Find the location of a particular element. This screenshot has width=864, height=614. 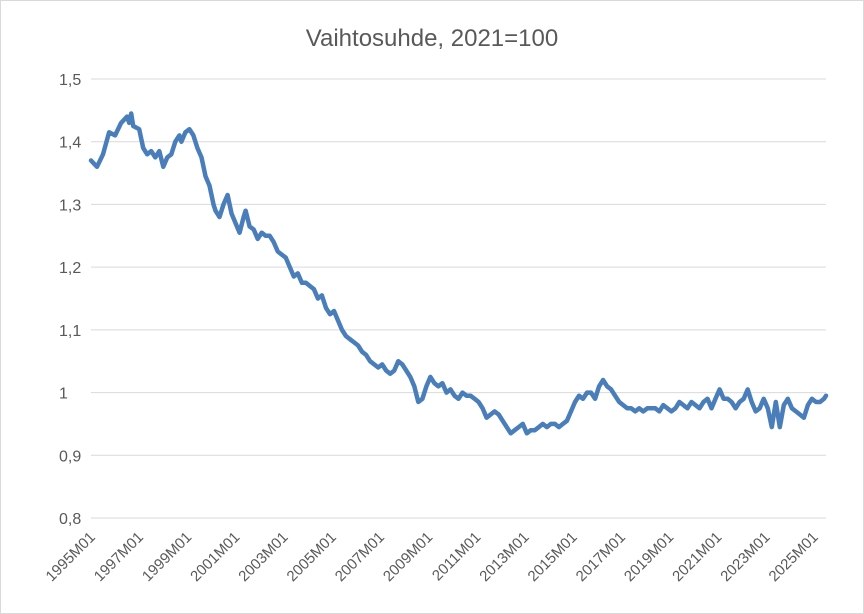

x-tick-label: 2021M01 is located at coordinates (697, 557).